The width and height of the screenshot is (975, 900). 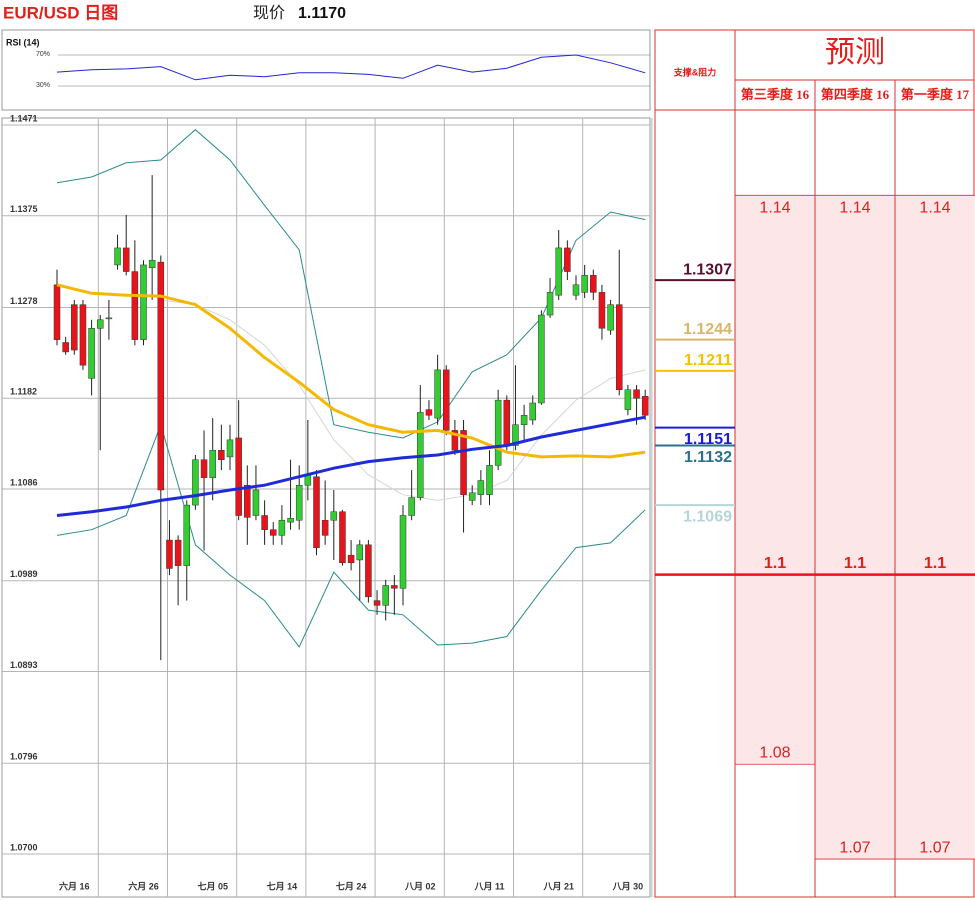 What do you see at coordinates (24, 209) in the screenshot?
I see `y-tick-label: 1.1375` at bounding box center [24, 209].